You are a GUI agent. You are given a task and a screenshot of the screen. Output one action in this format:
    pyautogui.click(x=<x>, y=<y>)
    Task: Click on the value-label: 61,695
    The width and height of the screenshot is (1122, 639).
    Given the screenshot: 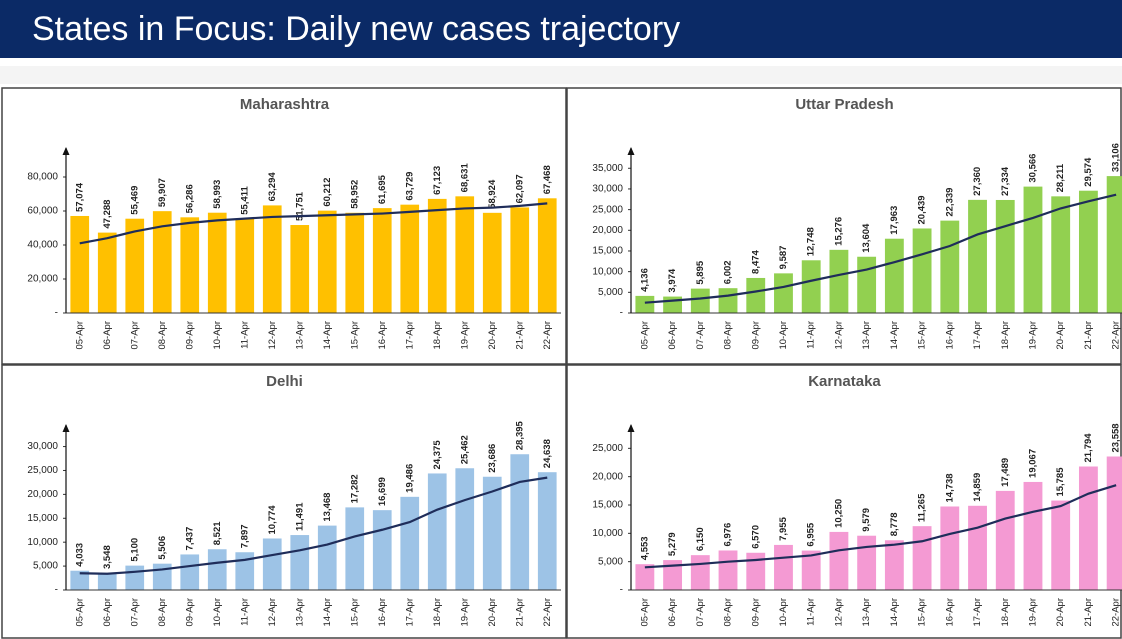 What is the action you would take?
    pyautogui.click(x=382, y=189)
    